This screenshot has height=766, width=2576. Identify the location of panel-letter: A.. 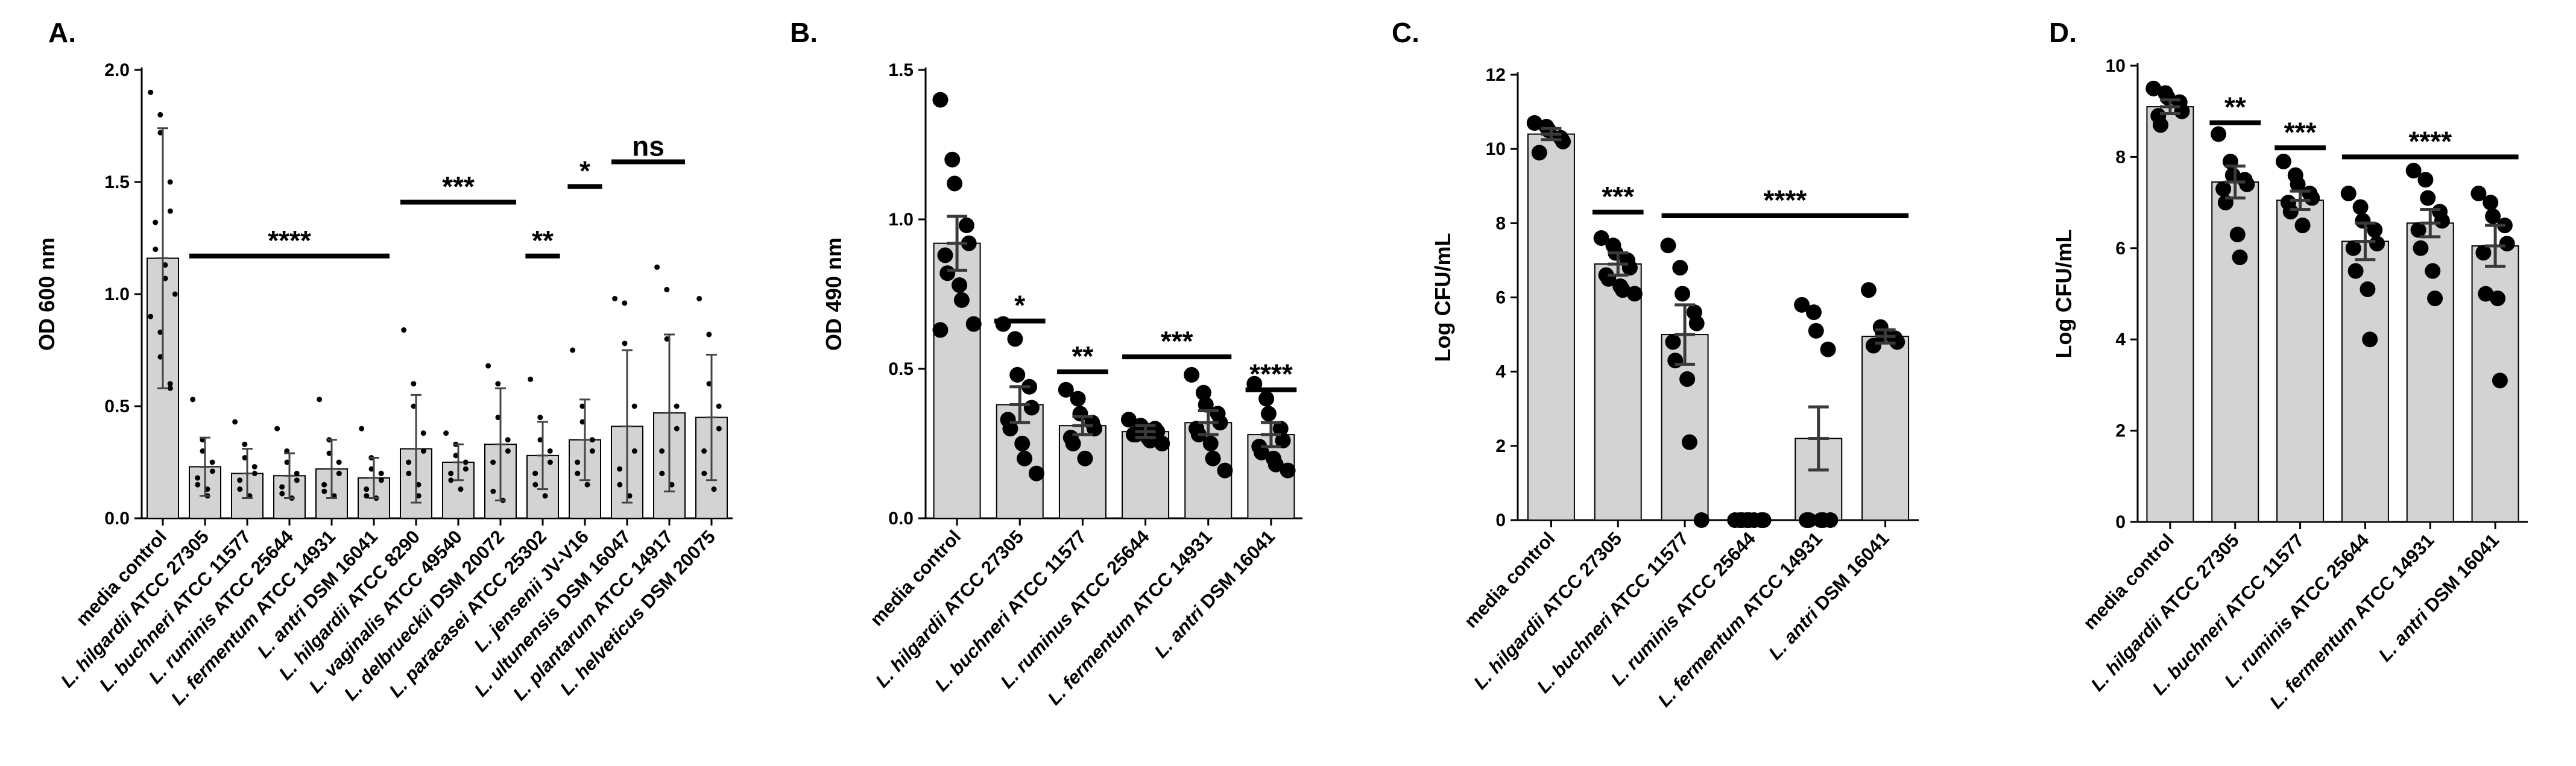
(62, 32).